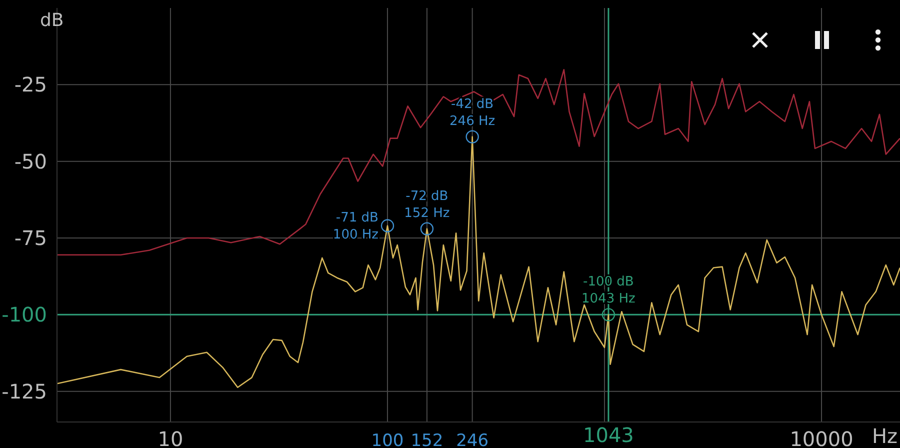  Describe the element at coordinates (24, 391) in the screenshot. I see `y-tick-label: -125` at that location.